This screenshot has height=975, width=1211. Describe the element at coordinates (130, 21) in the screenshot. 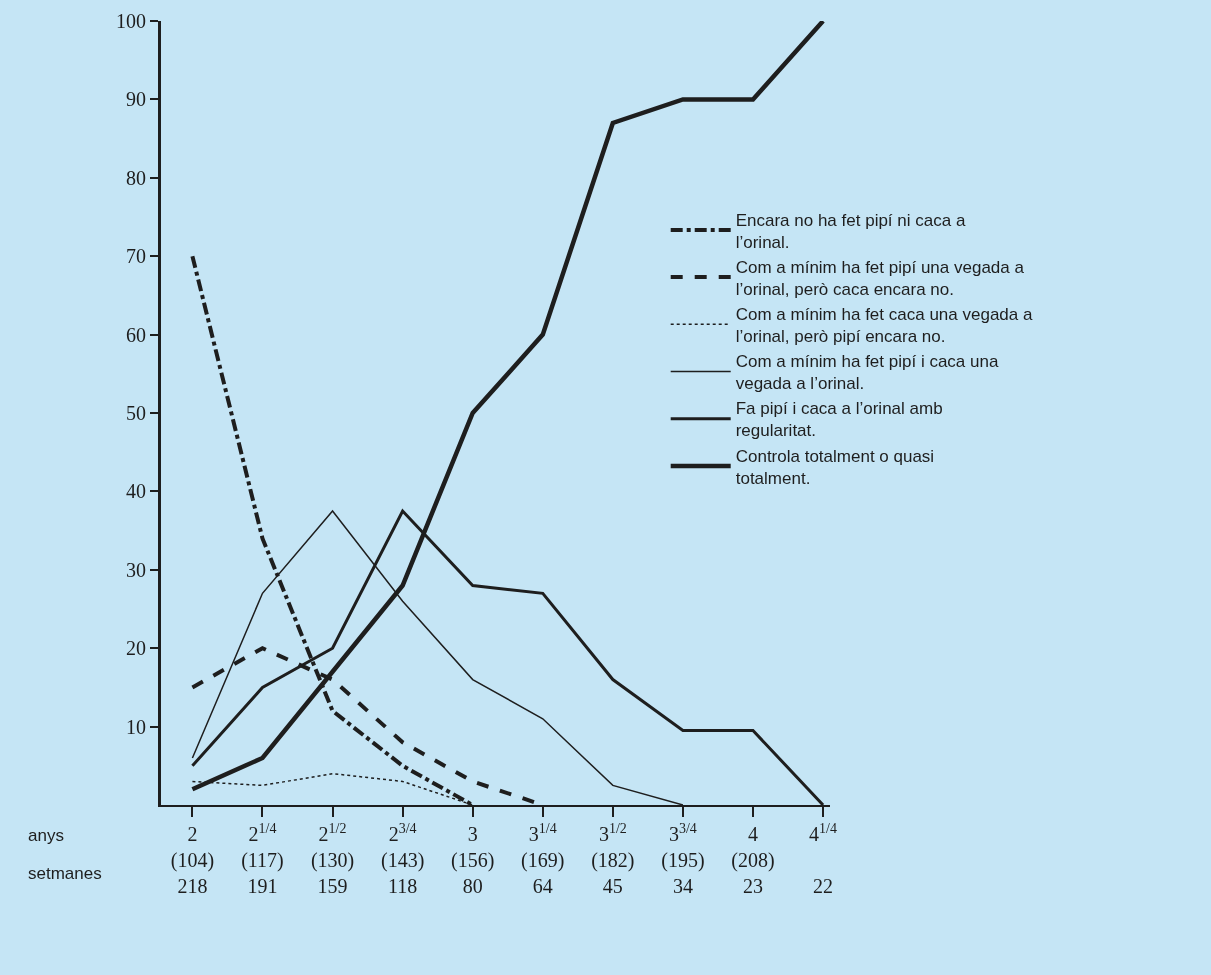

I see `y-tick-label: 100` at that location.